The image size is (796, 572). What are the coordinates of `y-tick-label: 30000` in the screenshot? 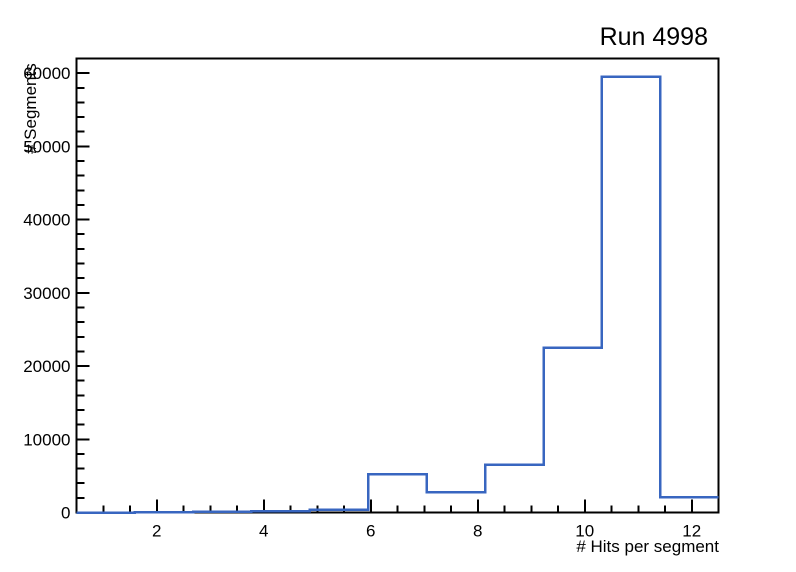 It's located at (46, 293).